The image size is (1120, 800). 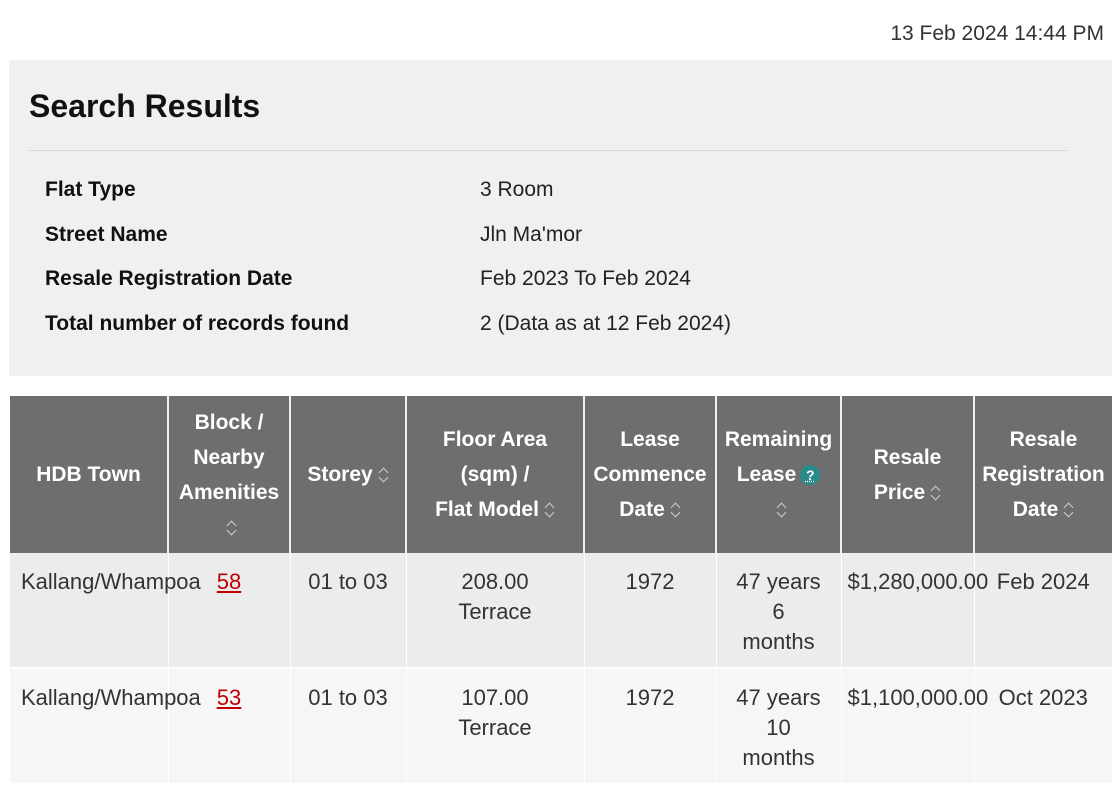 What do you see at coordinates (548, 150) in the screenshot?
I see `divider` at bounding box center [548, 150].